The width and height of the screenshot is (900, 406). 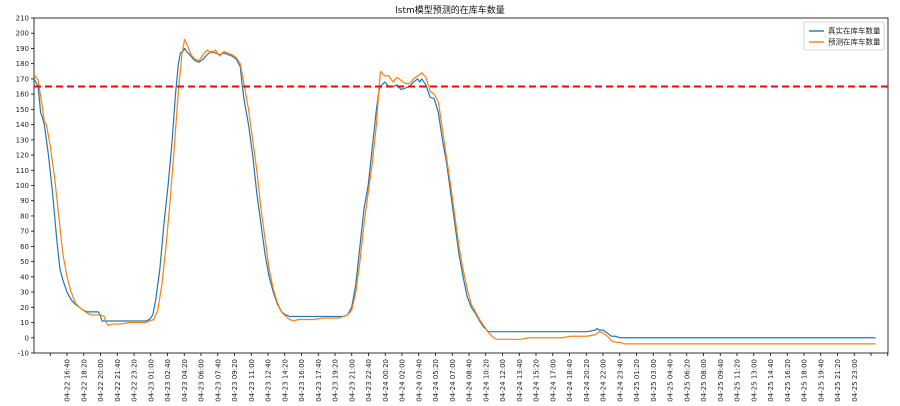 I want to click on y-tick-label: 210, so click(x=22, y=19).